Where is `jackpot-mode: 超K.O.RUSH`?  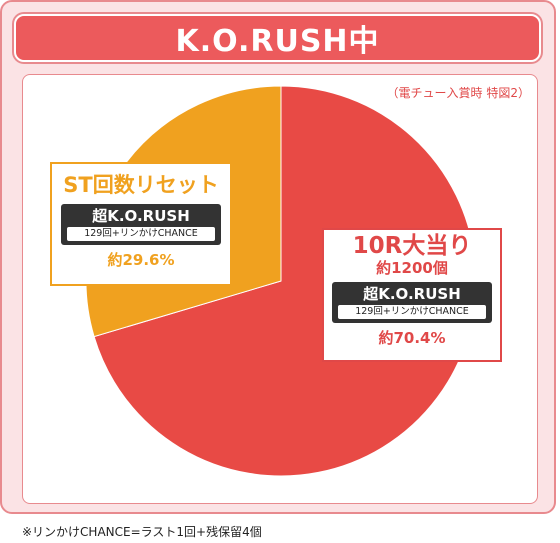
jackpot-mode: 超K.O.RUSH is located at coordinates (412, 294).